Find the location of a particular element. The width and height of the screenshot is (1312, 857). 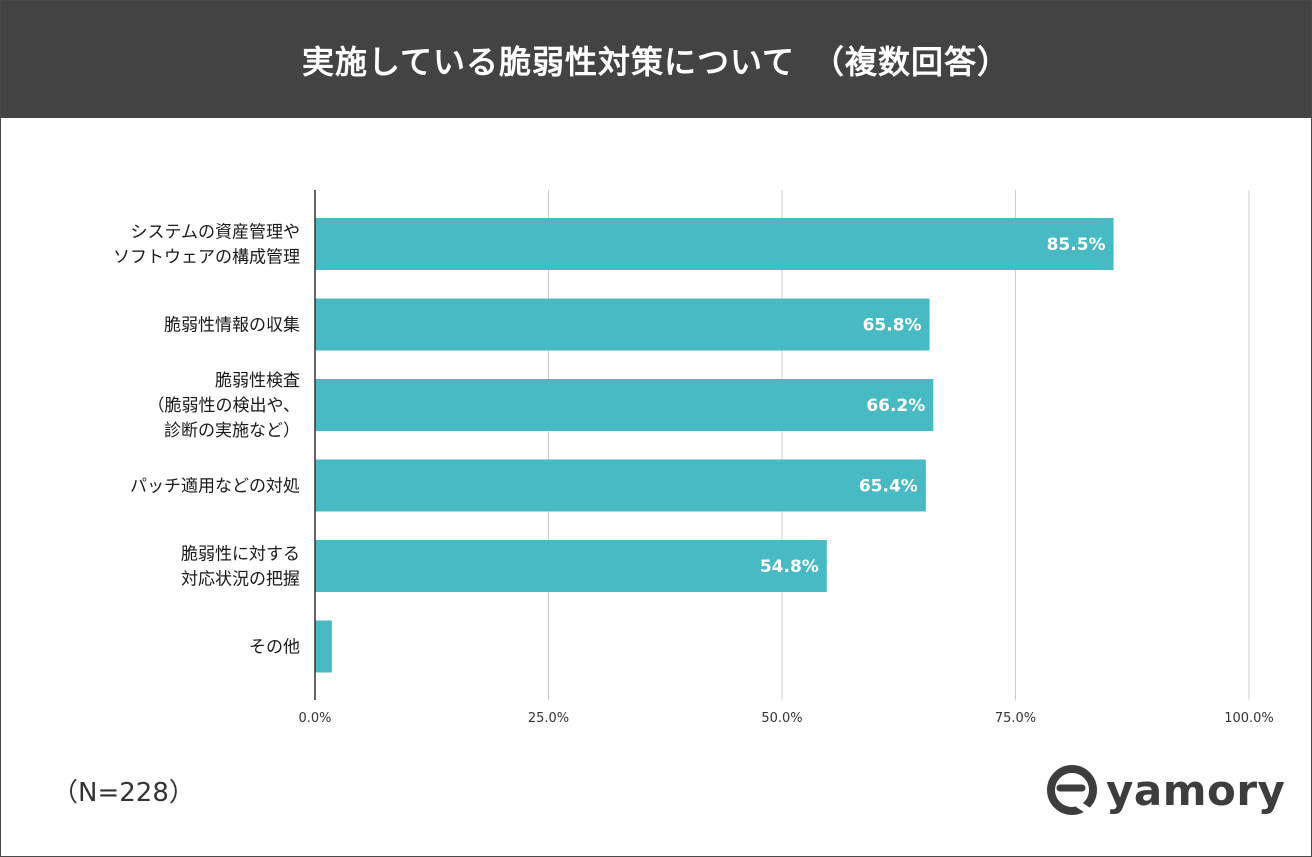

category-label: システムの資産管理やソフトウェアの構成管理 is located at coordinates (206, 245).